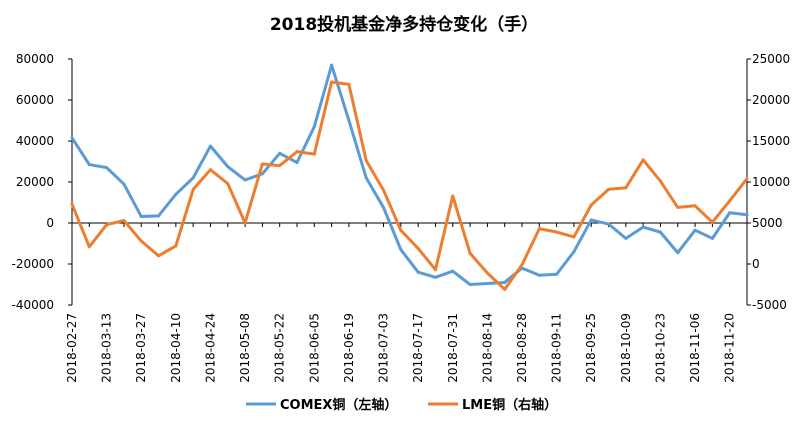 Image resolution: width=809 pixels, height=425 pixels. Describe the element at coordinates (771, 100) in the screenshot. I see `right-tick-label: 20000` at that location.